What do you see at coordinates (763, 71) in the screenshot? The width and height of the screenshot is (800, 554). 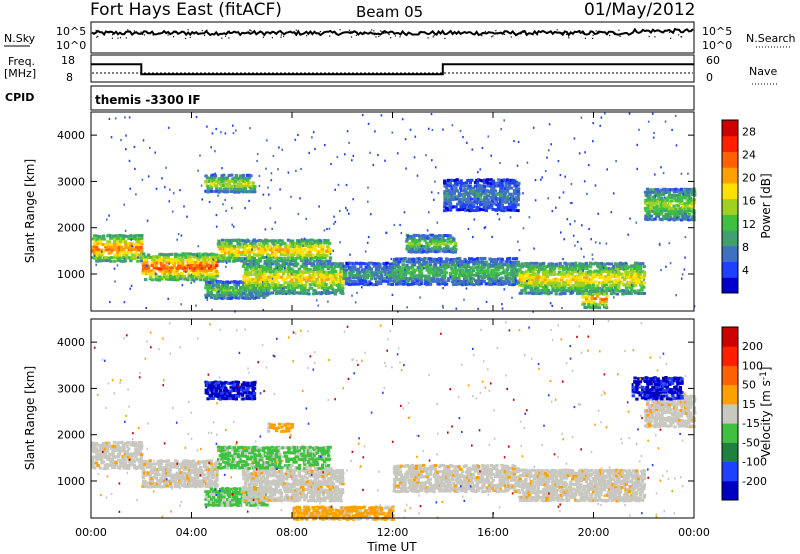 I see `nave-label: Nave` at bounding box center [763, 71].